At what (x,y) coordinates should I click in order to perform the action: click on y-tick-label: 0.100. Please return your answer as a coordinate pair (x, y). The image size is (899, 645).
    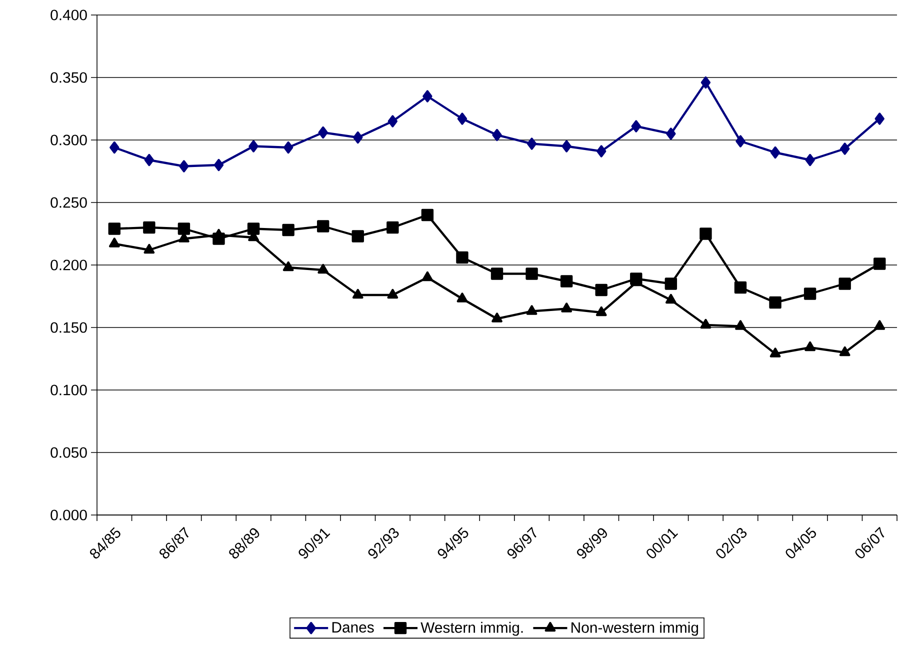
    Looking at the image, I should click on (68, 390).